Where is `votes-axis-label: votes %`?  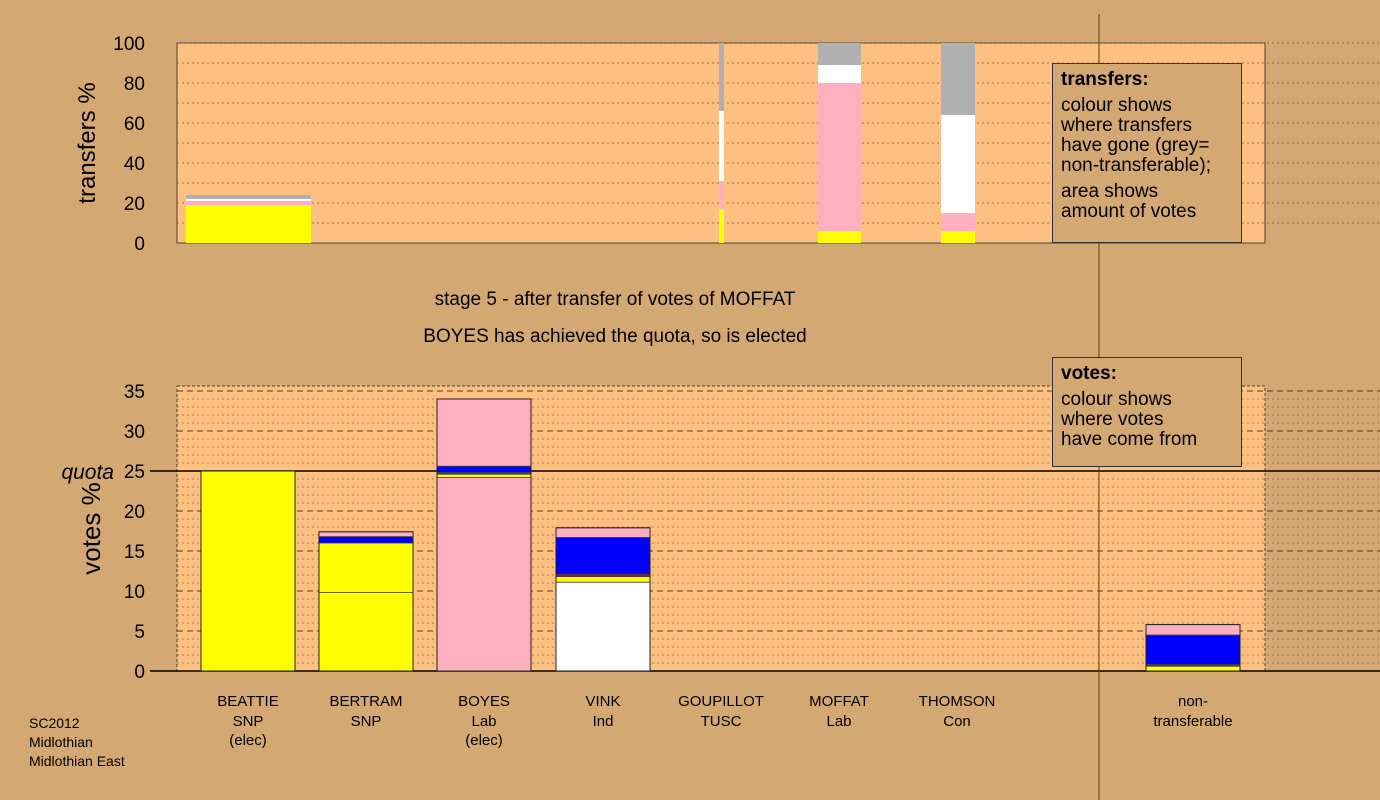 votes-axis-label: votes % is located at coordinates (91, 528).